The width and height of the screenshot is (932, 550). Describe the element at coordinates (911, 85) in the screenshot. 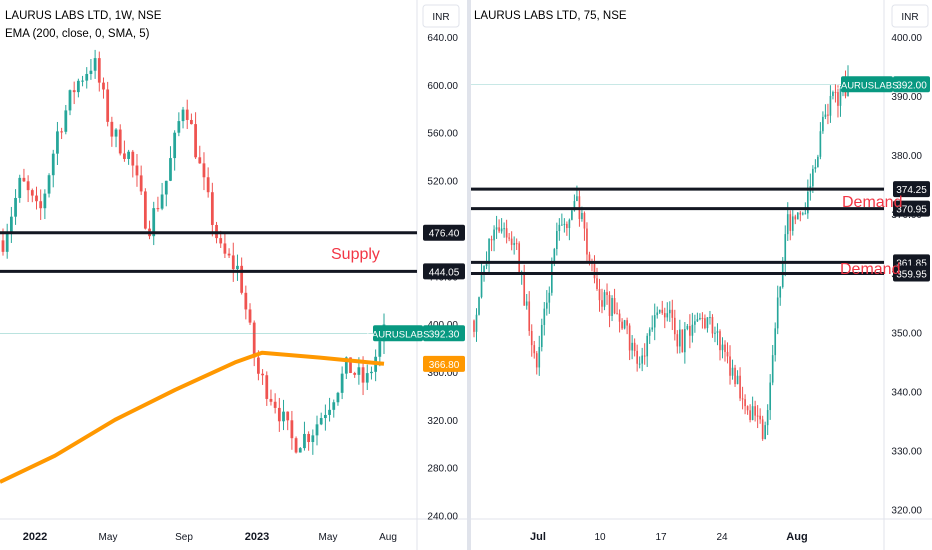

I see `svg-text: 392.00` at that location.